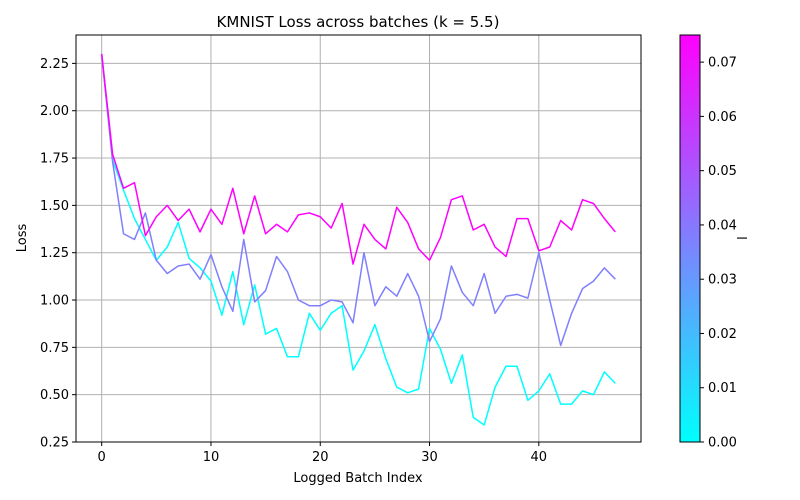  Describe the element at coordinates (54, 395) in the screenshot. I see `y-tick-label: 0.50` at that location.